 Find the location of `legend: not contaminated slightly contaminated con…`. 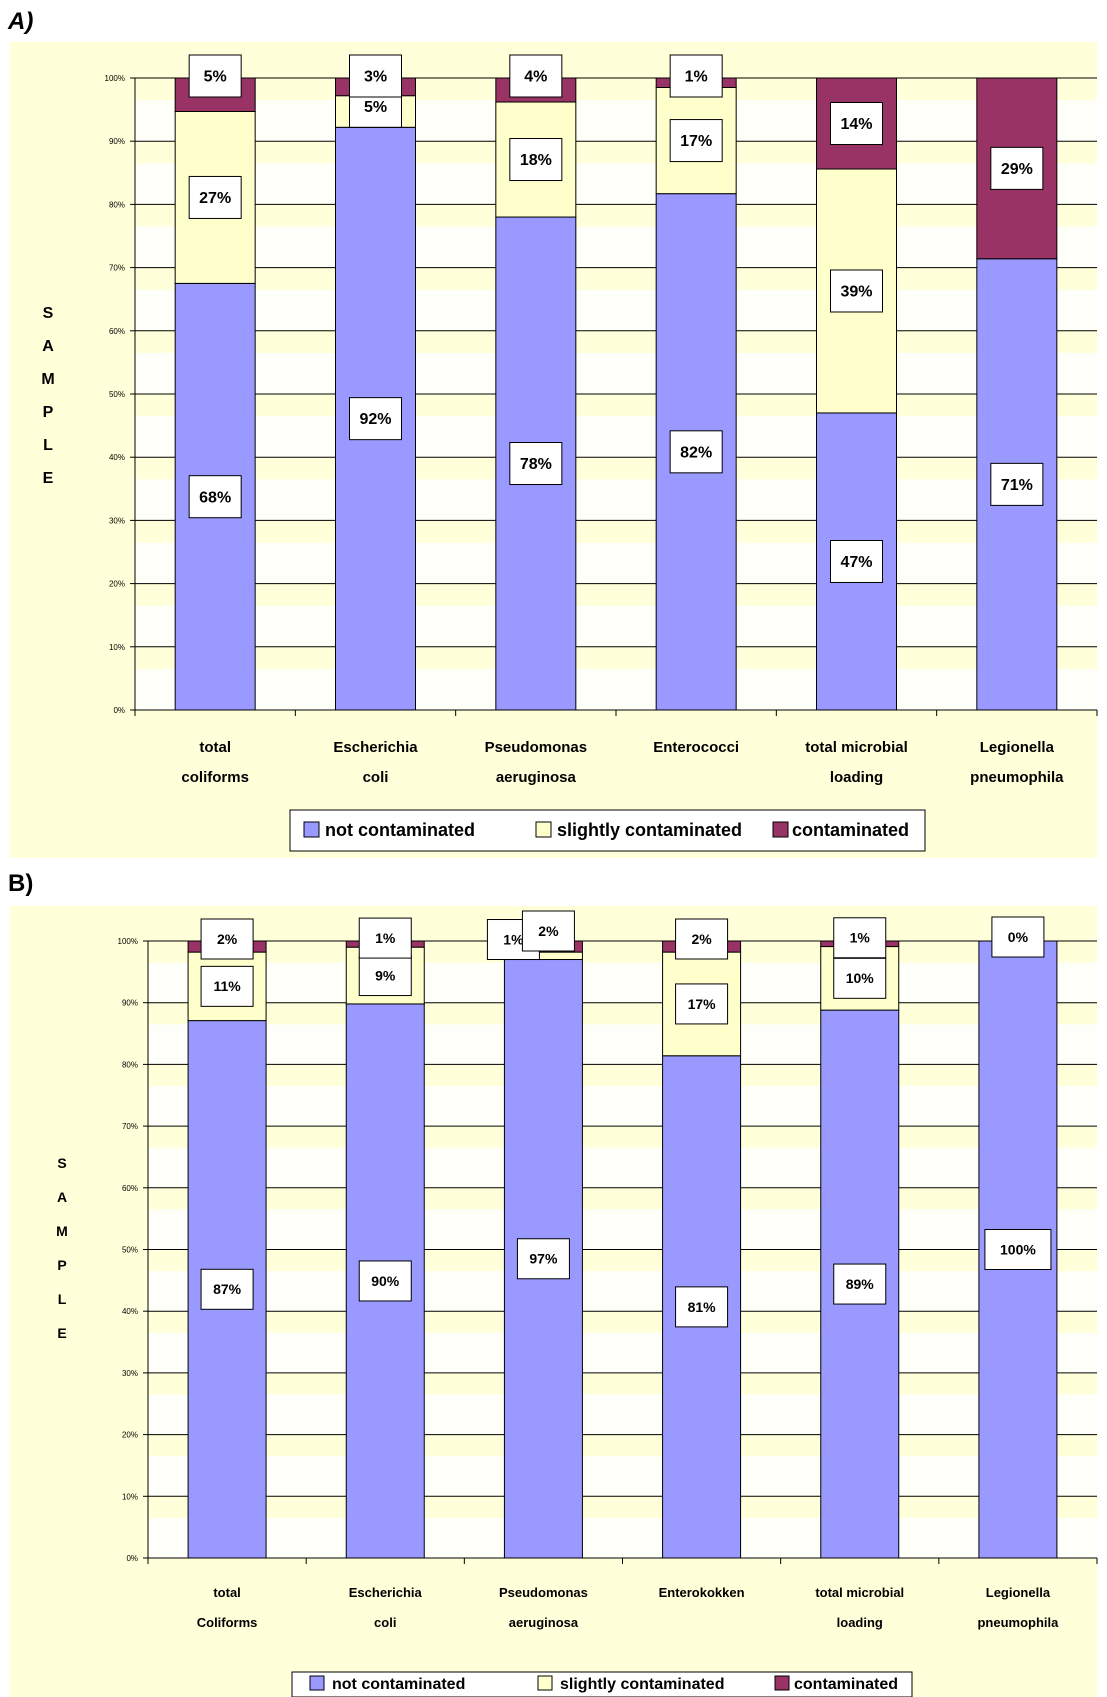

legend: not contaminated slightly contaminated con… is located at coordinates (602, 1684).